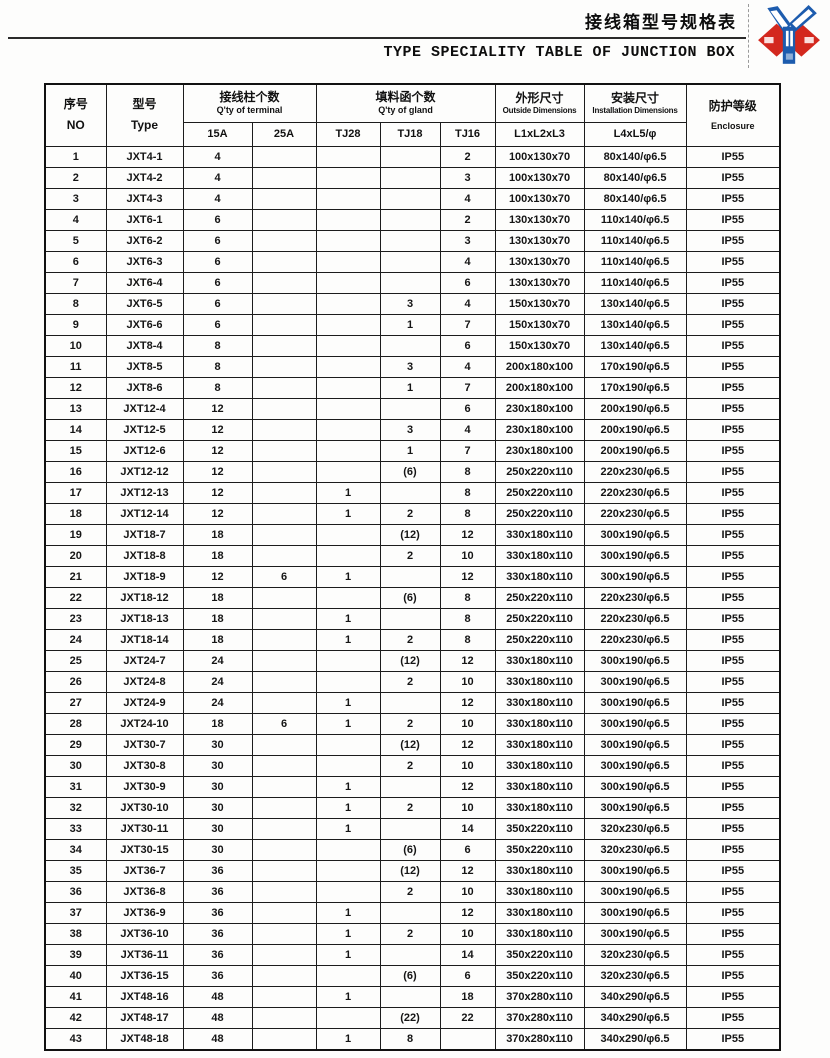 The height and width of the screenshot is (1058, 830). I want to click on table-row: 14 JXT12-5 12 3 4 230x180x100 200x190/φ6.5 IP55, so click(412, 430).